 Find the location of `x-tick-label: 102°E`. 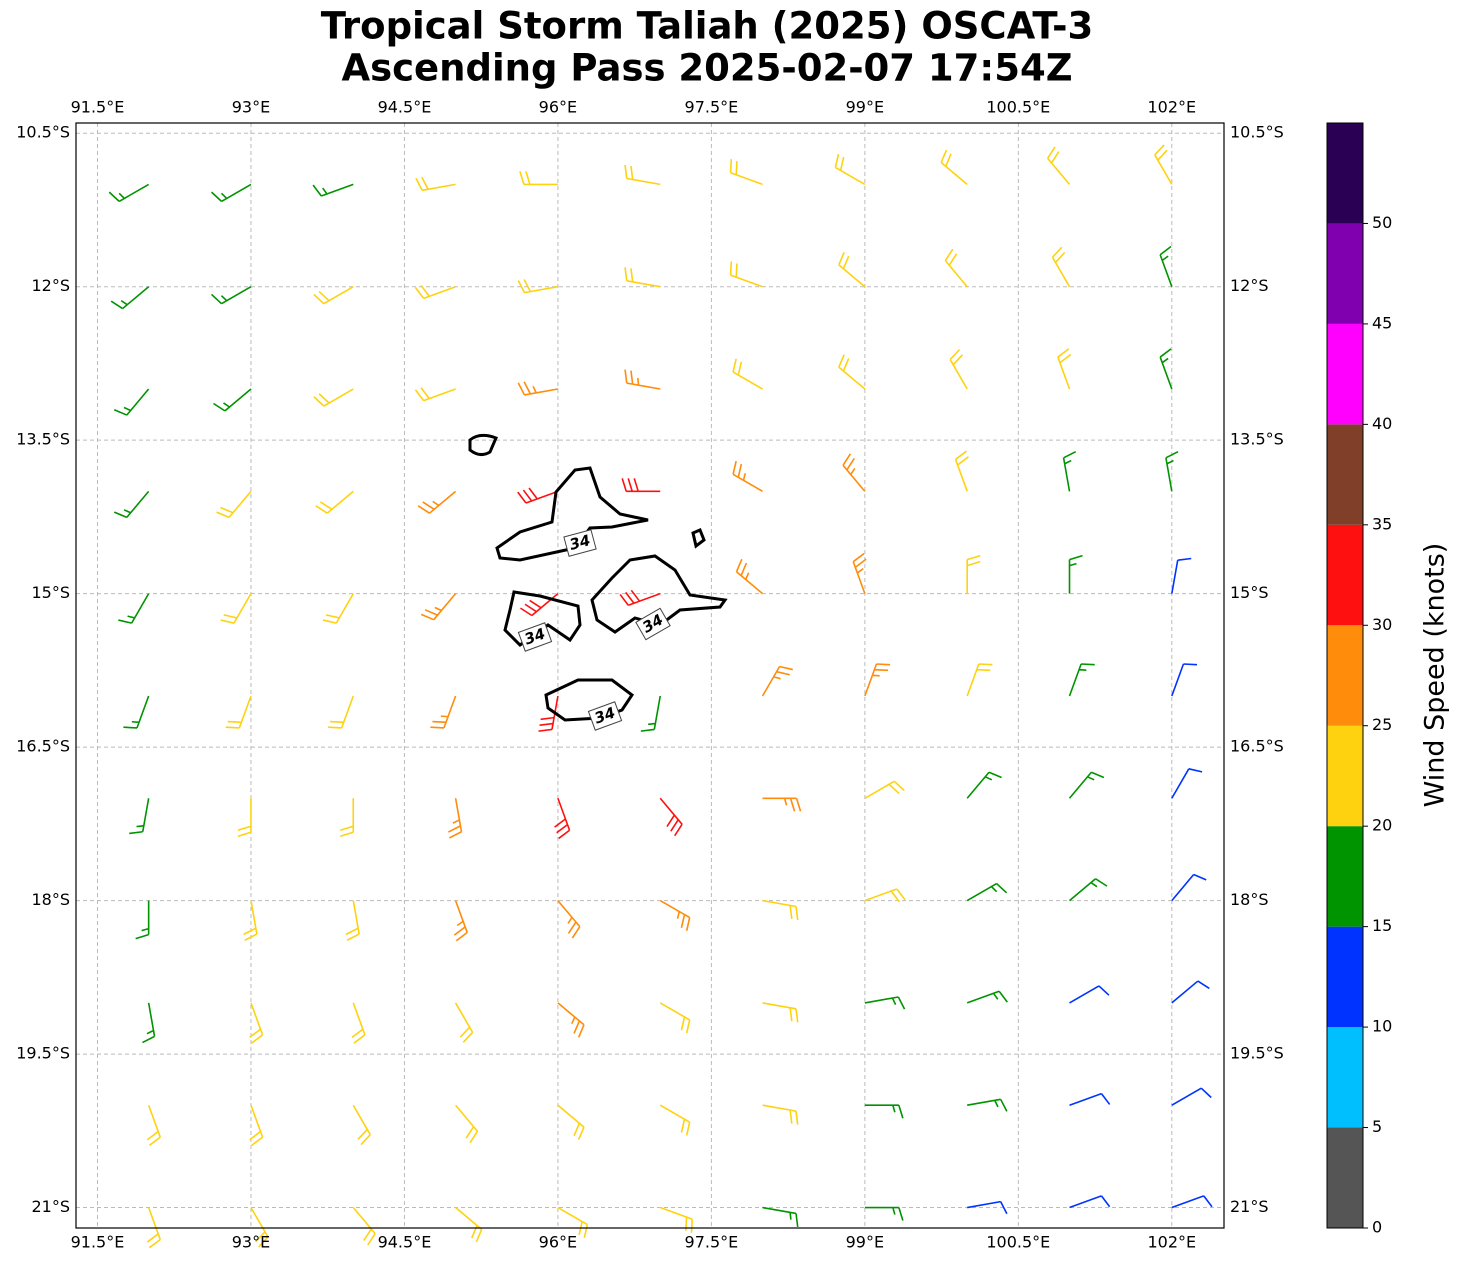

x-tick-label: 102°E is located at coordinates (1171, 1242).